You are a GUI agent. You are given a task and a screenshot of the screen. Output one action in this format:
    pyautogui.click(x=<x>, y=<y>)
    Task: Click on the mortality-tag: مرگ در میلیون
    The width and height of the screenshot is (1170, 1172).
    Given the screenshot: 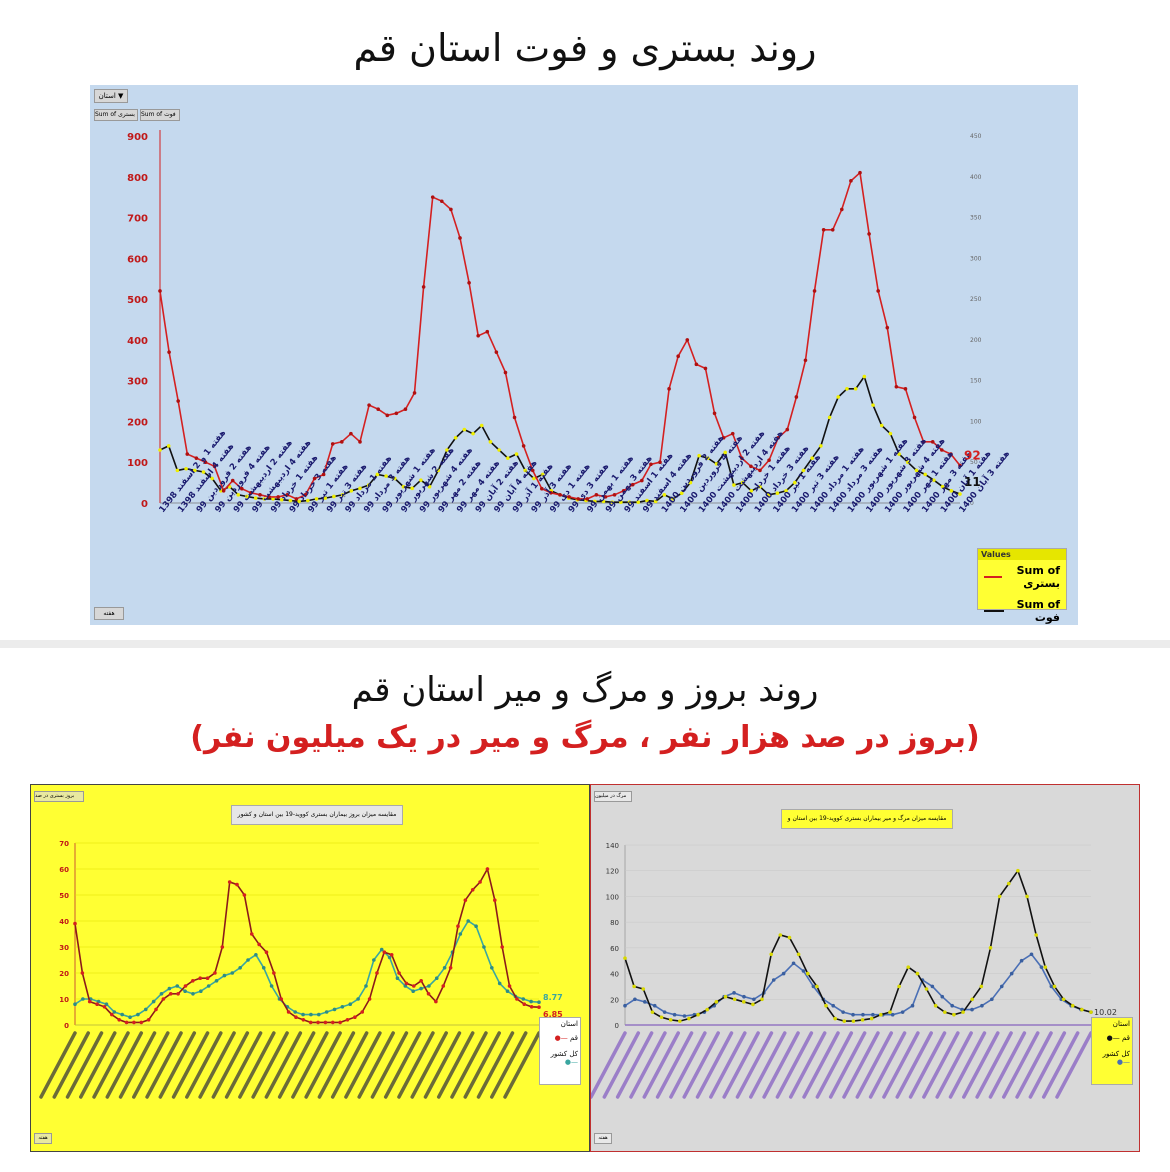 What is the action you would take?
    pyautogui.click(x=613, y=796)
    